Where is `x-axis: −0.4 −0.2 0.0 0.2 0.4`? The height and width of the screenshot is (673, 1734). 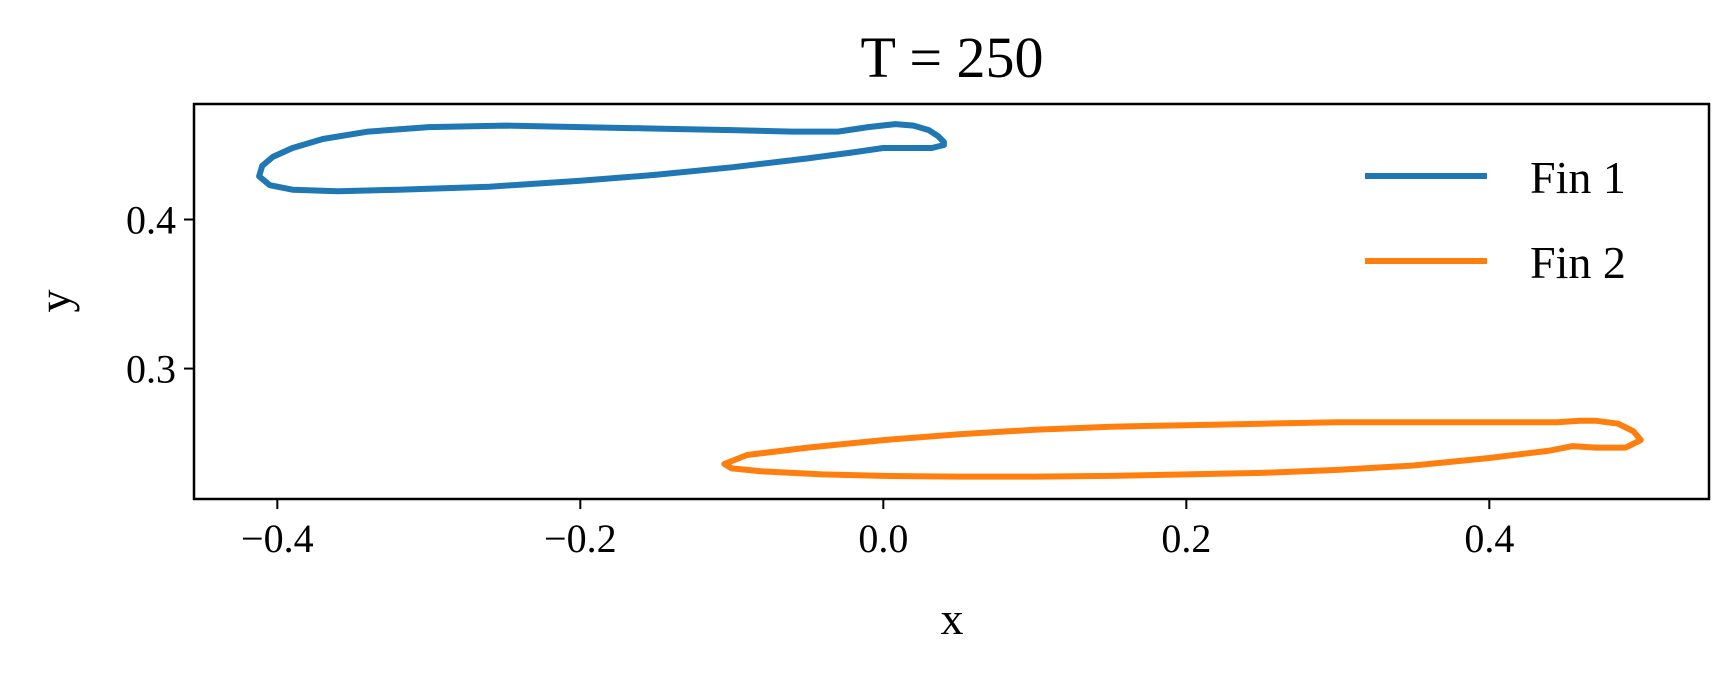 x-axis: −0.4 −0.2 0.0 0.2 0.4 is located at coordinates (877, 530).